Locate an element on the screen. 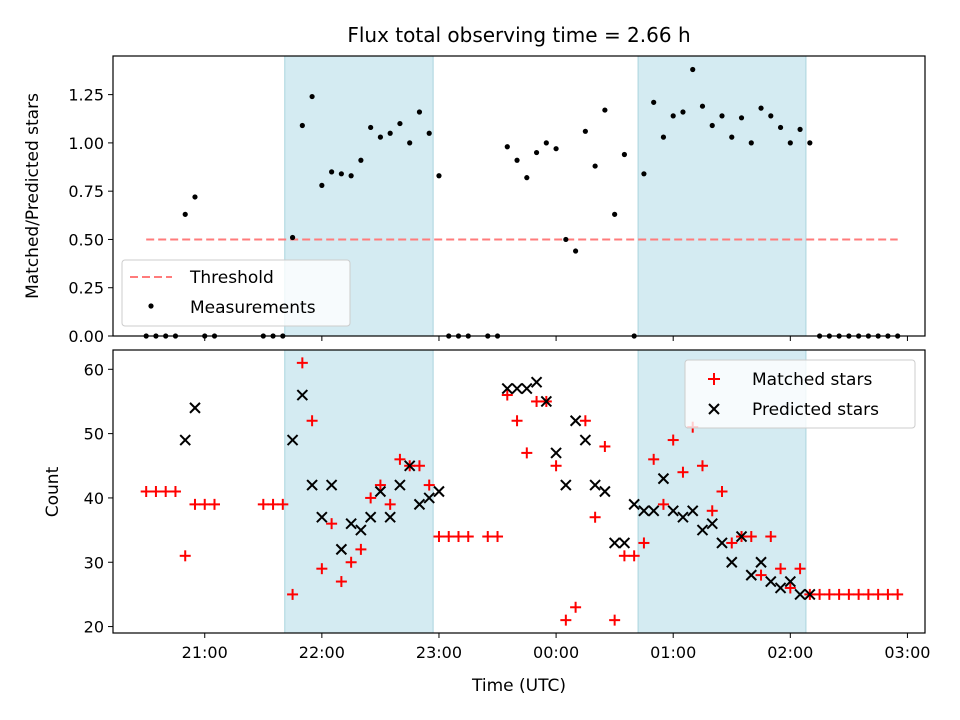 This screenshot has height=720, width=960. x-tick-label: 22:00 is located at coordinates (322, 652).